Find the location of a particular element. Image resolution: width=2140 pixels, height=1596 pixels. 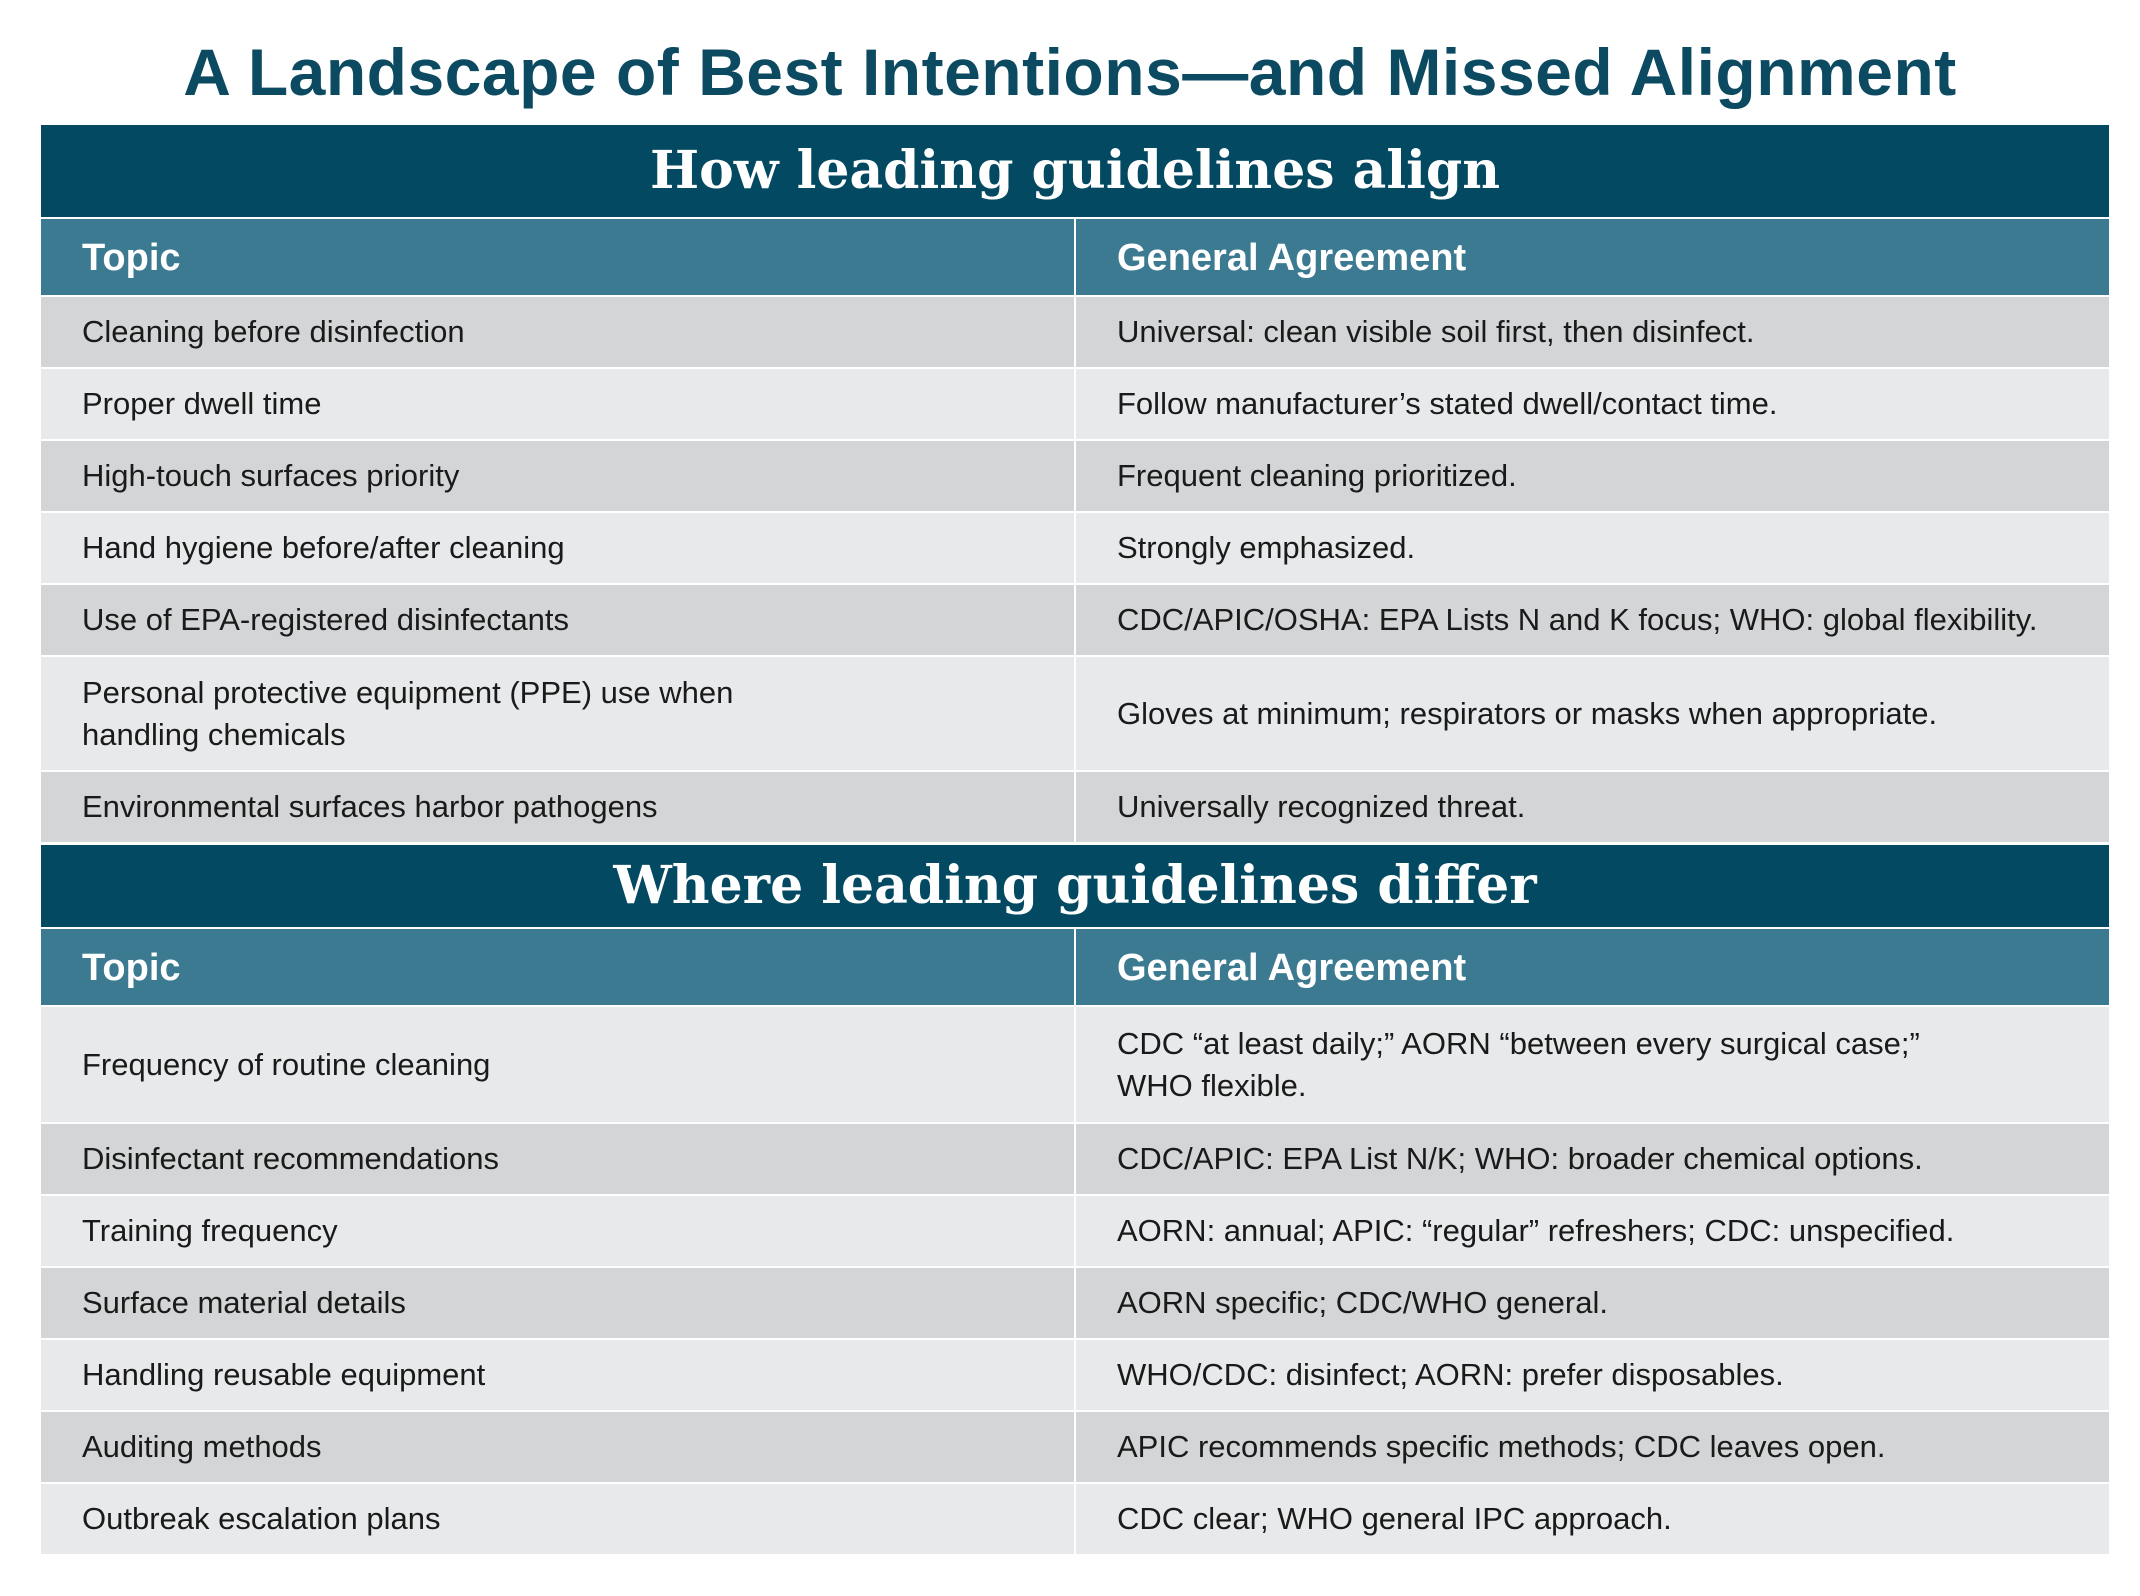

differ-row-5-topic: Handling reusable equipment is located at coordinates (557, 1374).